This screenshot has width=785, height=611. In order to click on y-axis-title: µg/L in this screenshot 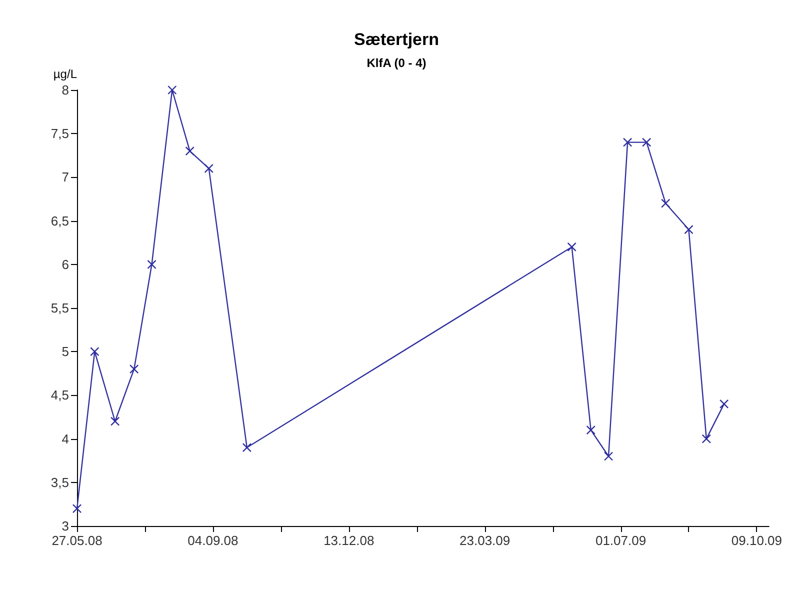, I will do `click(65, 74)`.